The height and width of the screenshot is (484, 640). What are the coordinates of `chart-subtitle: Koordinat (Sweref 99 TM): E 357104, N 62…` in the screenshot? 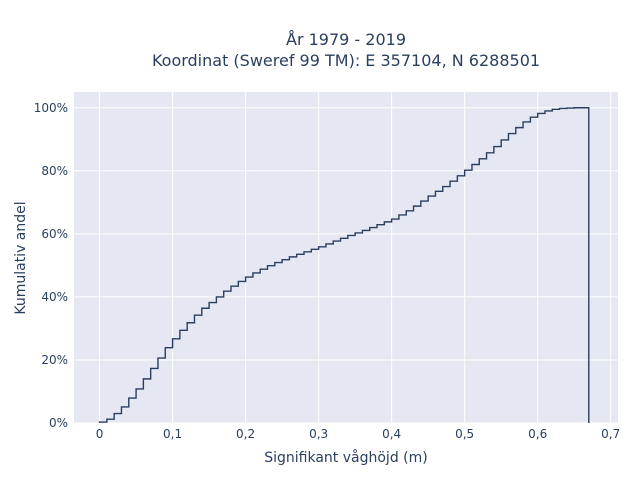 It's located at (346, 60).